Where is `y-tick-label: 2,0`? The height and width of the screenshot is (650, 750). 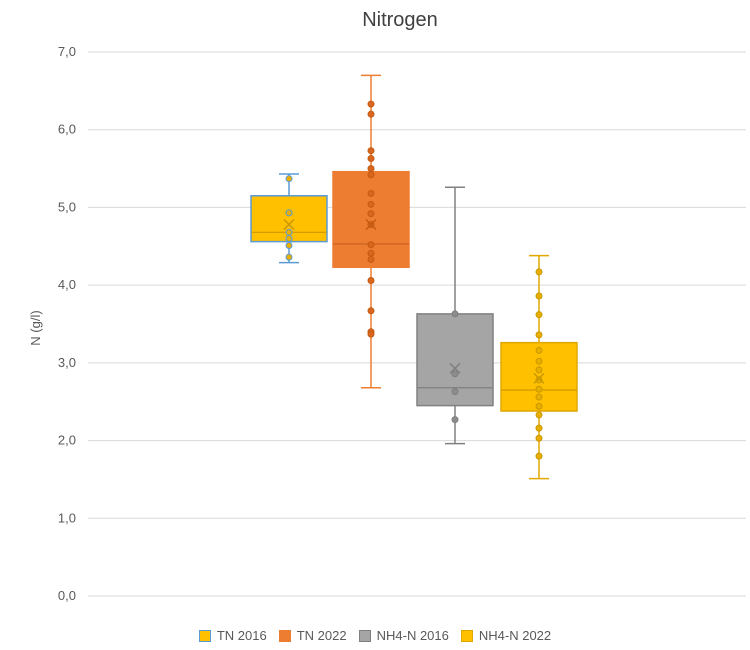 y-tick-label: 2,0 is located at coordinates (67, 440).